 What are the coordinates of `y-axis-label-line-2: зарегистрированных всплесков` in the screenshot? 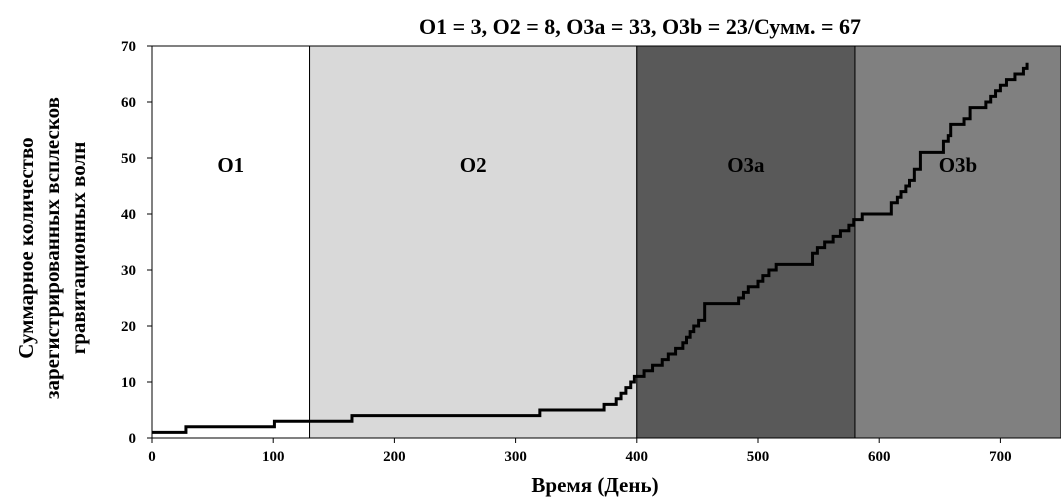 It's located at (52, 248).